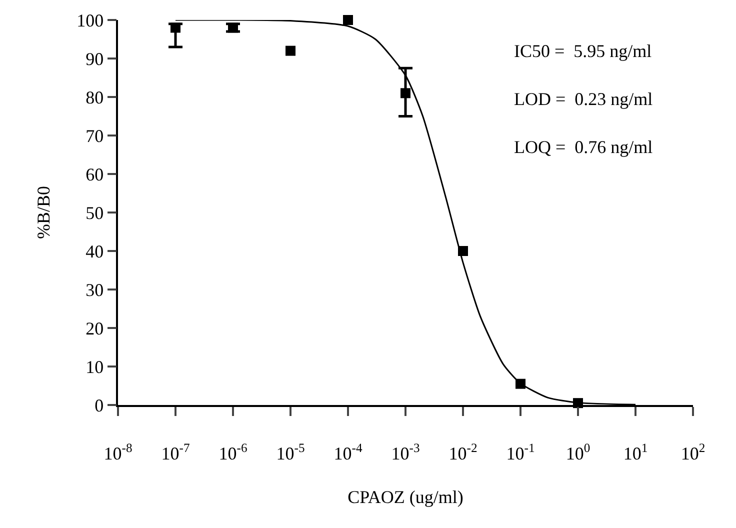  What do you see at coordinates (95, 97) in the screenshot?
I see `y-tick-label: 80` at bounding box center [95, 97].